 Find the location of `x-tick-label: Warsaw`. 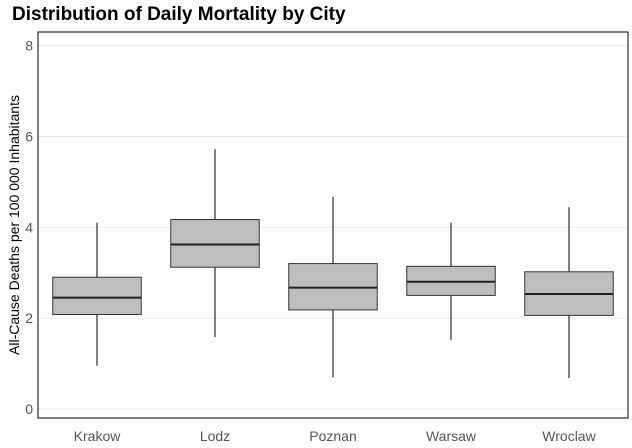

x-tick-label: Warsaw is located at coordinates (451, 436).